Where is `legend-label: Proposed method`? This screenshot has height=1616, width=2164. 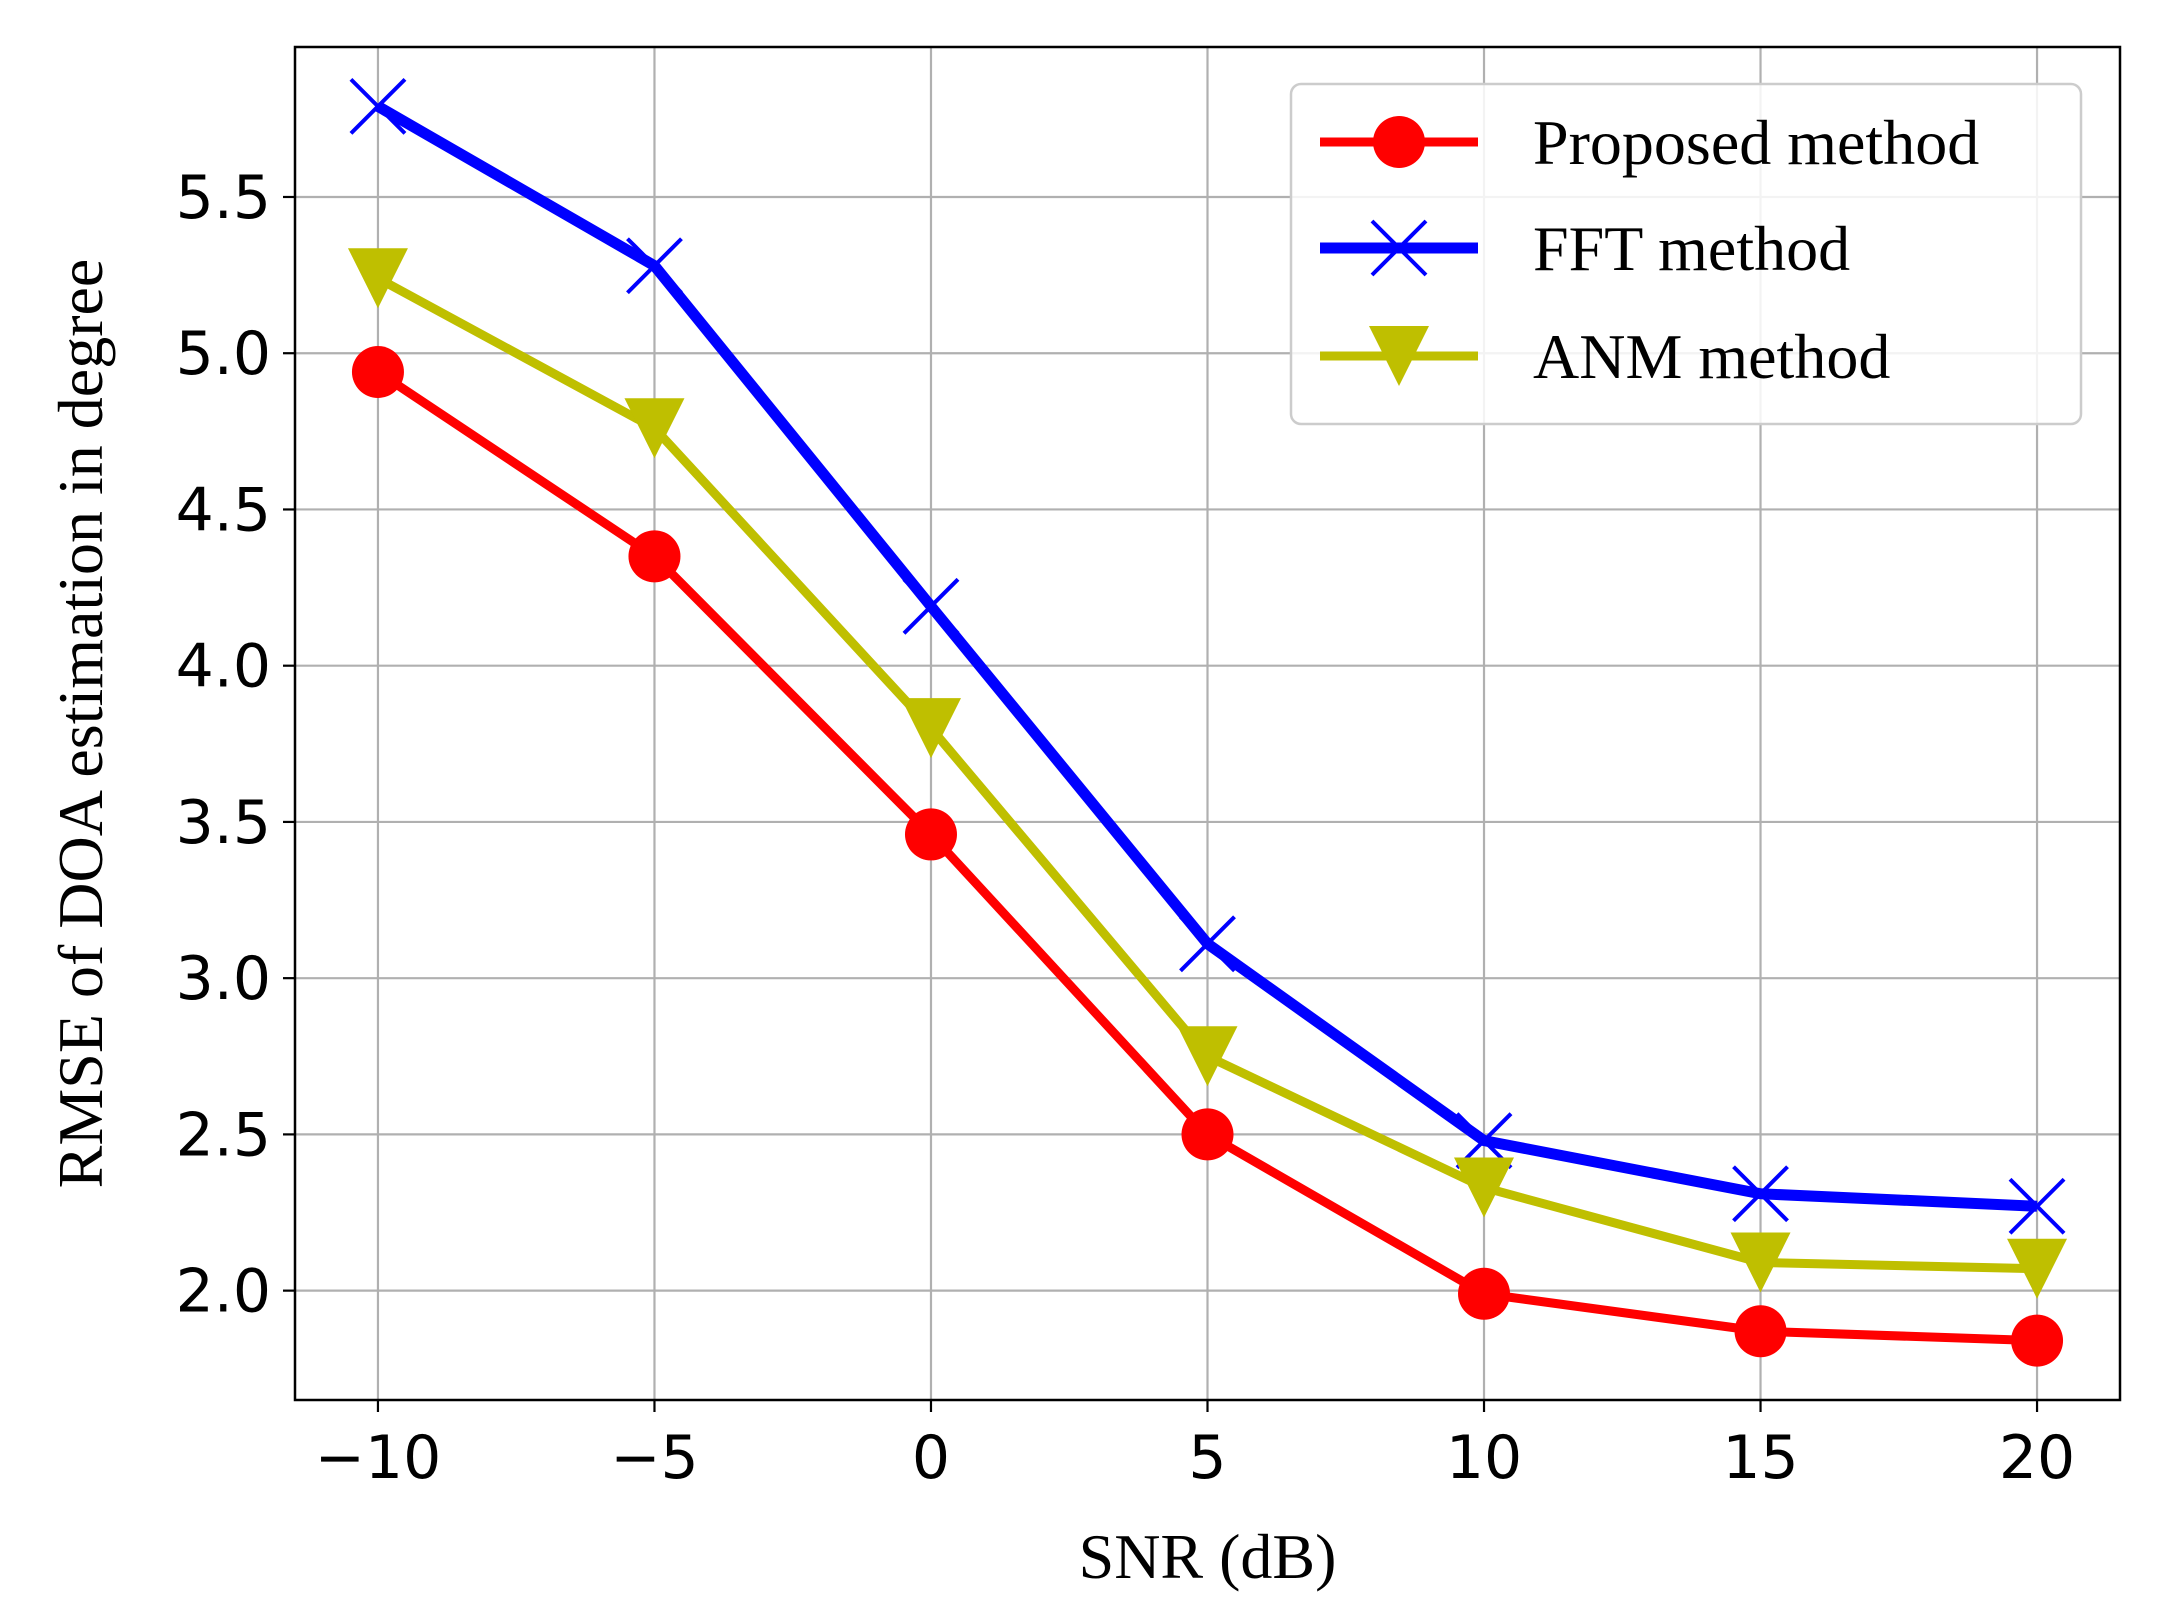
legend-label: Proposed method is located at coordinates (1756, 142).